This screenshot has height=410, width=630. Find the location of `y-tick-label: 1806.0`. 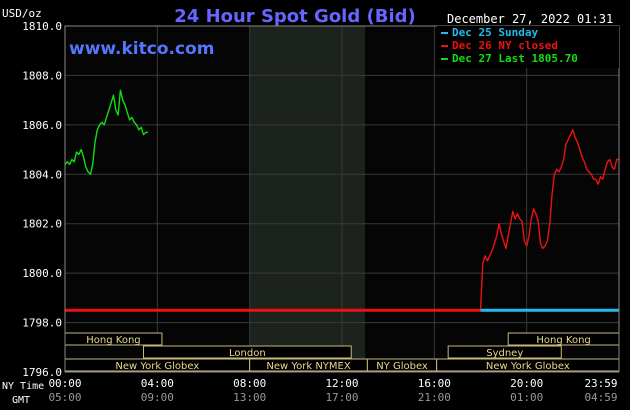

y-tick-label: 1806.0 is located at coordinates (42, 125).